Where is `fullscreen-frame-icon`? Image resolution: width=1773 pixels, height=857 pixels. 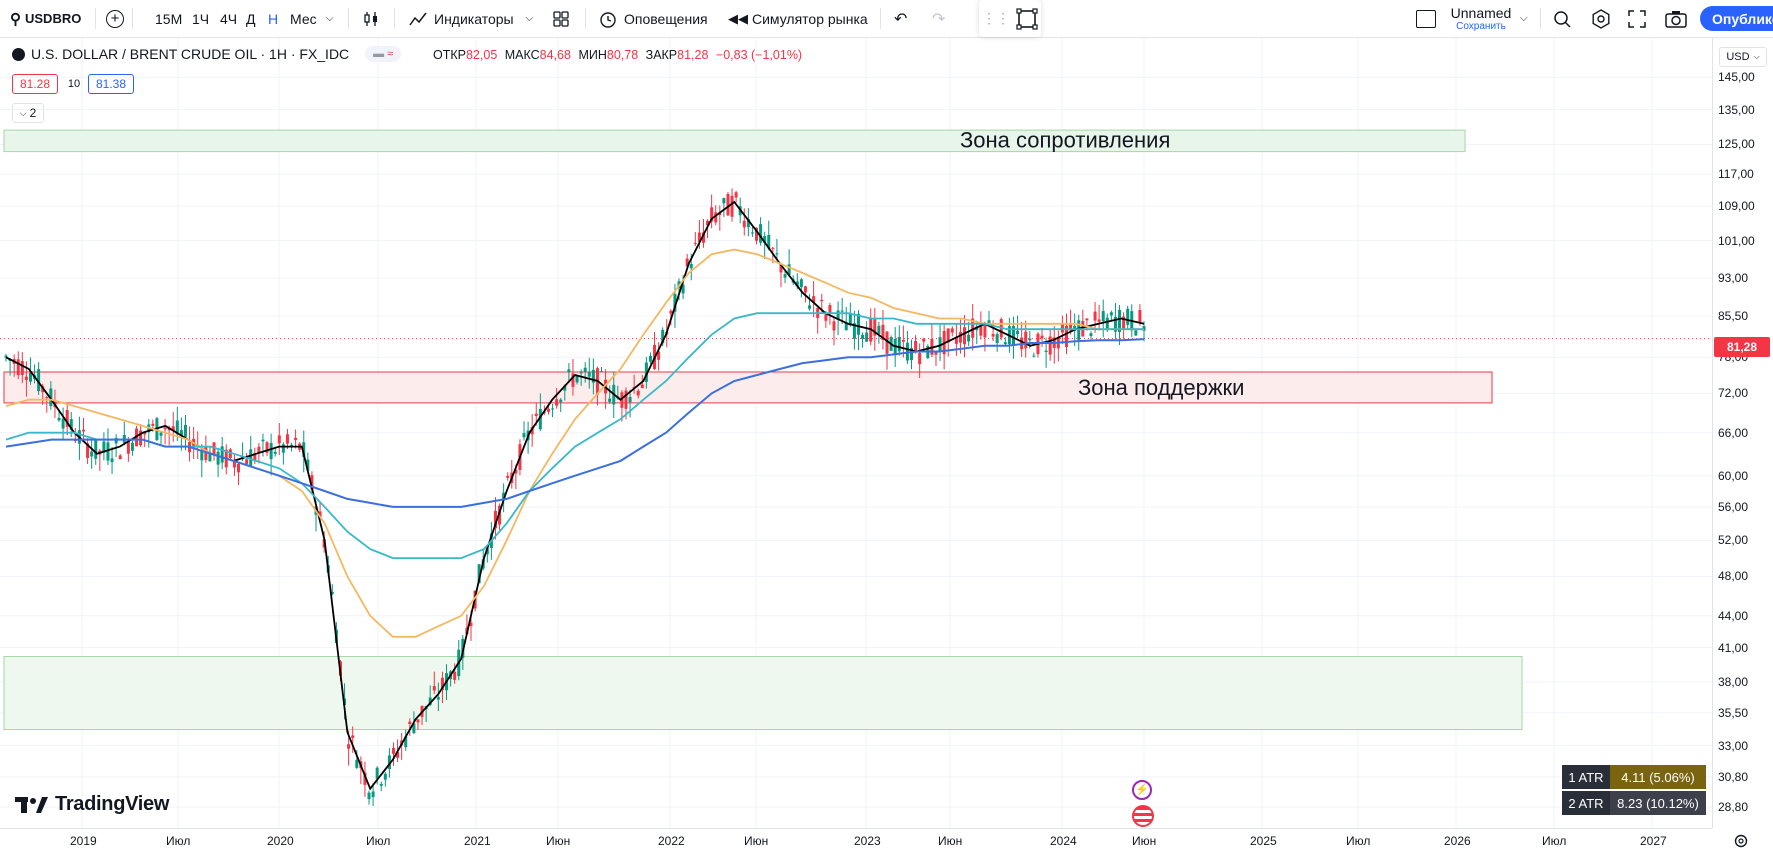
fullscreen-frame-icon is located at coordinates (1027, 18).